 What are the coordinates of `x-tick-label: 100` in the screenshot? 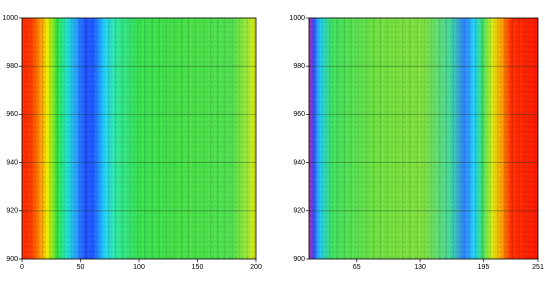 It's located at (139, 267).